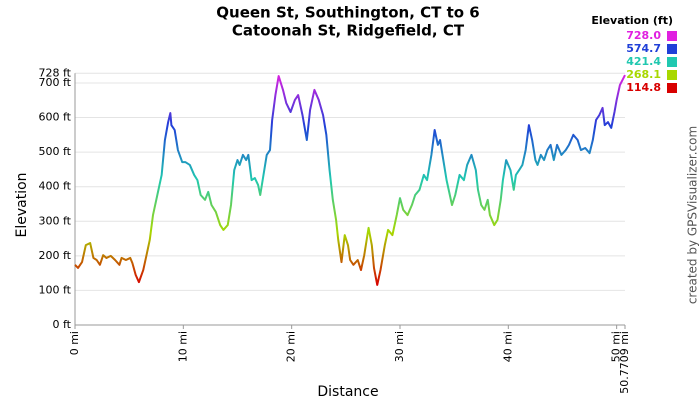 This screenshot has height=400, width=700. What do you see at coordinates (55, 255) in the screenshot?
I see `y-tick-label: 200 ft` at bounding box center [55, 255].